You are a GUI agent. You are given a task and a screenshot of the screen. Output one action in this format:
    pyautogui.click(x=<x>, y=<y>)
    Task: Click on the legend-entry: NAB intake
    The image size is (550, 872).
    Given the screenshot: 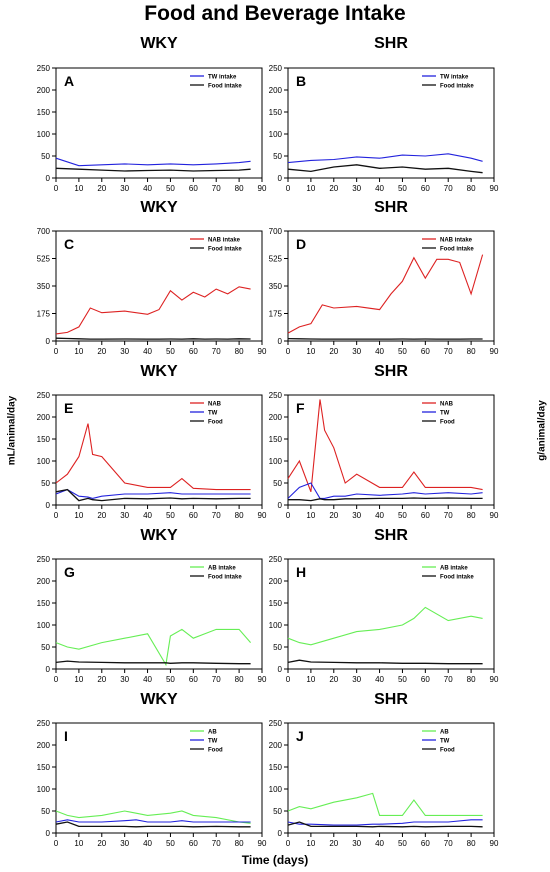 What is the action you would take?
    pyautogui.click(x=224, y=241)
    